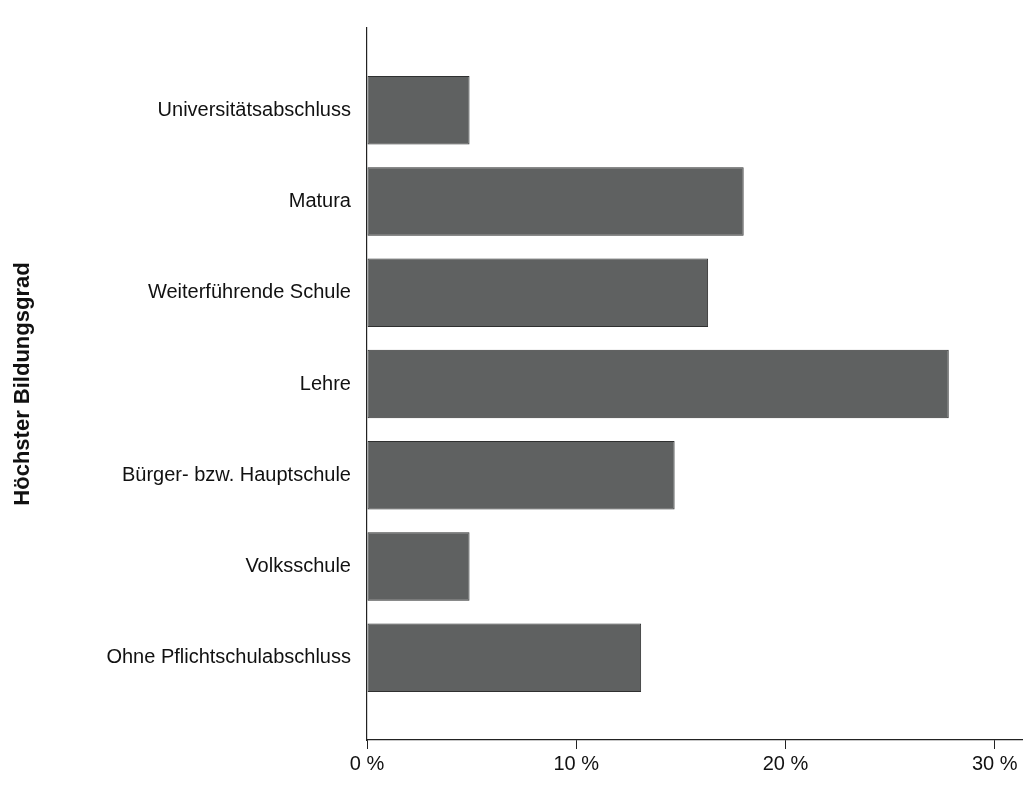  I want to click on y-tick-label: Matura, so click(320, 199).